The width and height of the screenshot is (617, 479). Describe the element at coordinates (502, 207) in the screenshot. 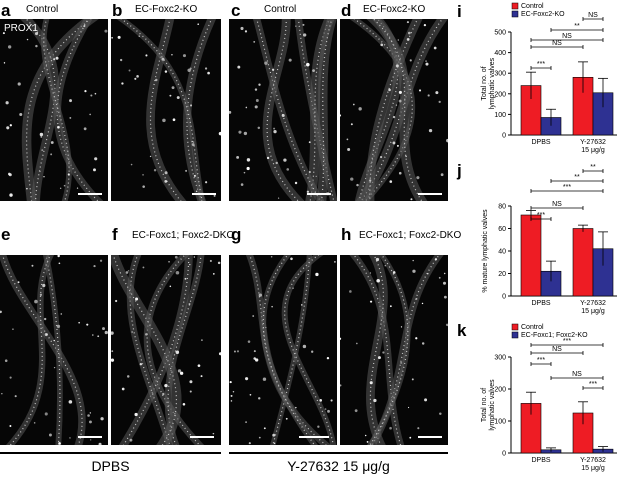

I see `y-tick-label: 80` at that location.